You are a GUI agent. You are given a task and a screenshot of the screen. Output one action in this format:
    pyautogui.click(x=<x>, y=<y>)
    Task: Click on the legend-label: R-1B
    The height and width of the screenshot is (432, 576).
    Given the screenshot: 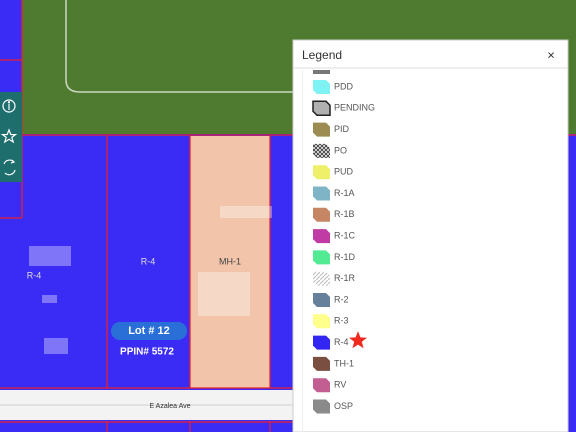 What is the action you would take?
    pyautogui.click(x=344, y=214)
    